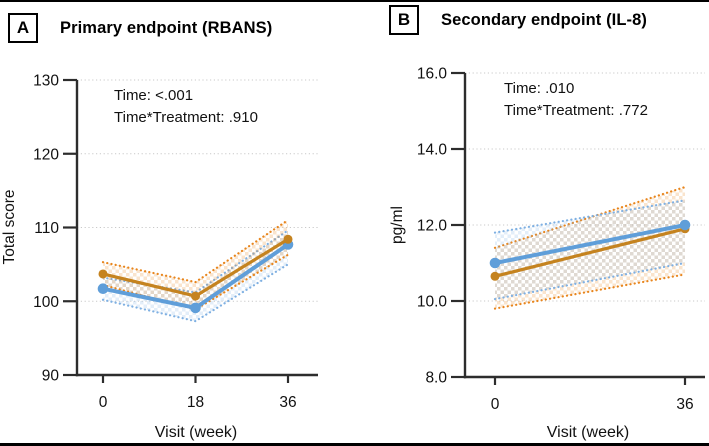  I want to click on panel-a-letter-box: A, so click(23, 28).